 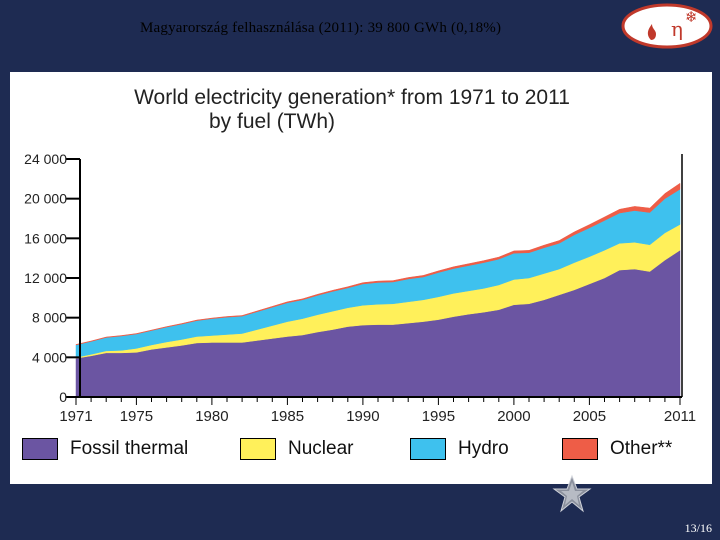 I want to click on legend-hydro: Hydro, so click(x=459, y=449).